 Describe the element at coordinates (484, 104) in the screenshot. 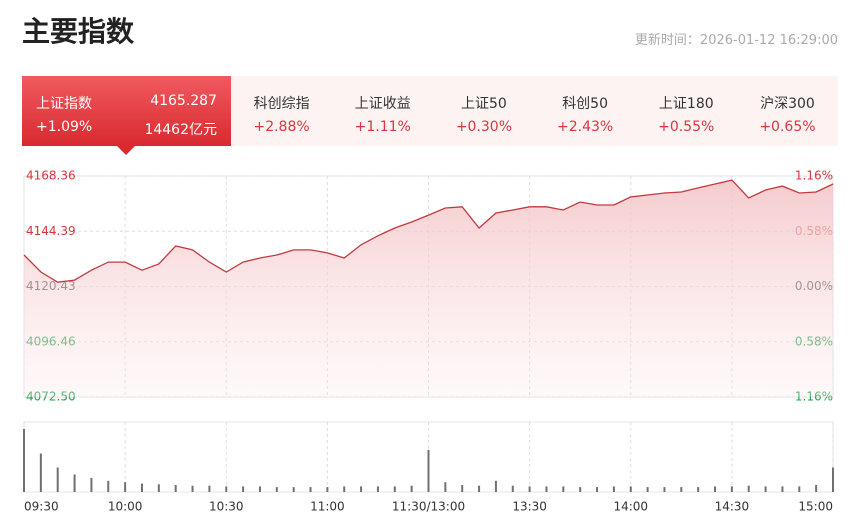

I see `tab-name: 上证50` at that location.